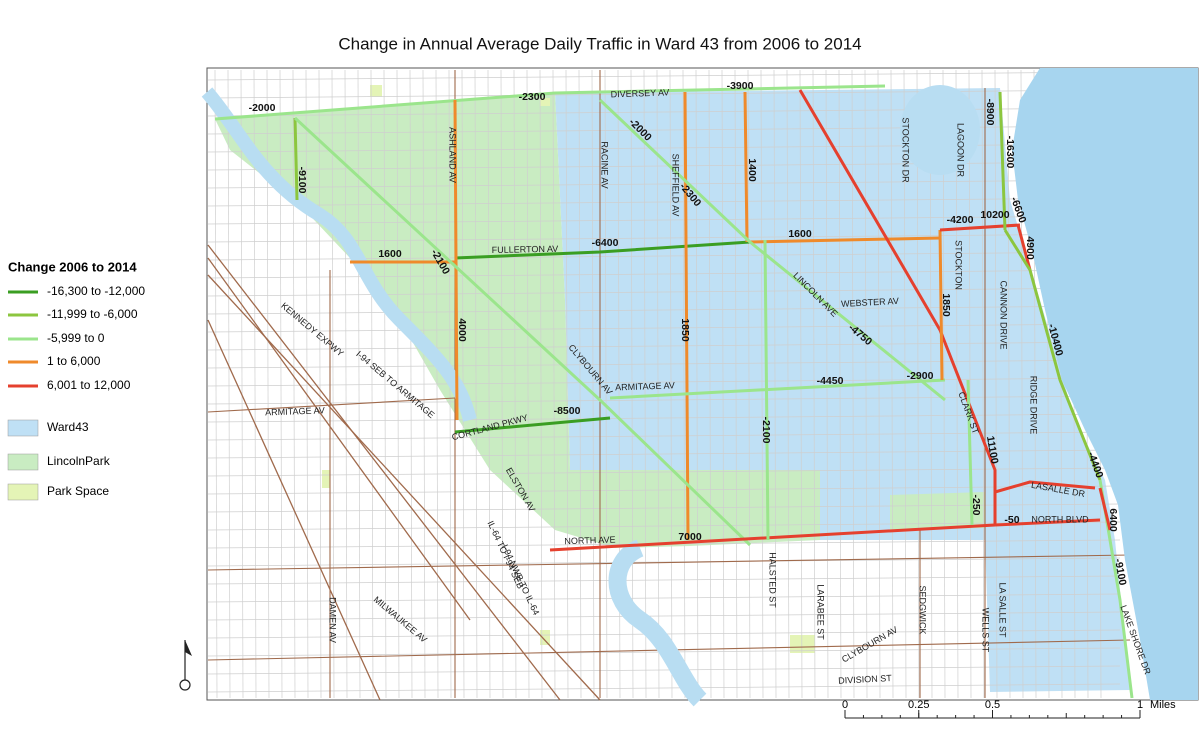 This screenshot has height=730, width=1200. I want to click on rail-line, so click(339, 439).